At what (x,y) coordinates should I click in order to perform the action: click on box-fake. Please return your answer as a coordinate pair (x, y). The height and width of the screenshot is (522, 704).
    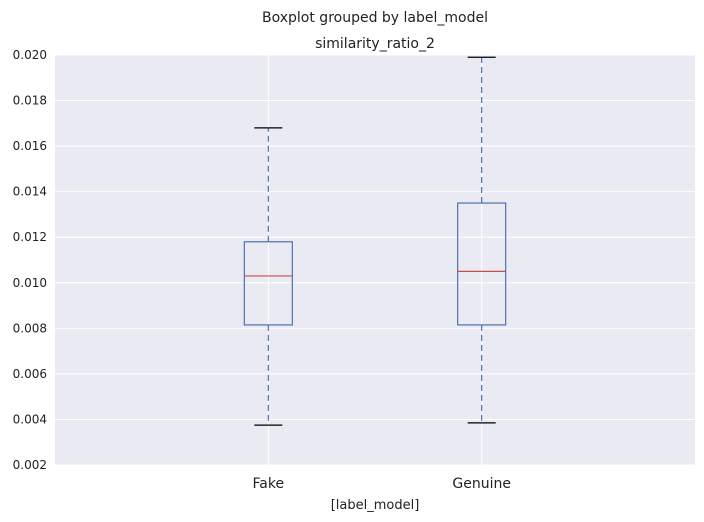
    Looking at the image, I should click on (268, 276).